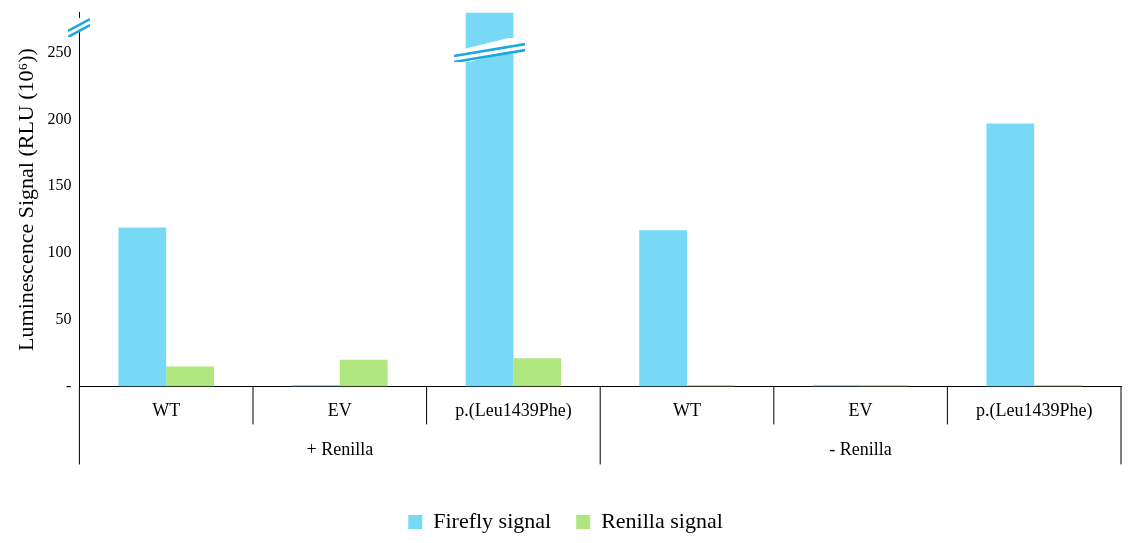 This screenshot has width=1131, height=543. Describe the element at coordinates (59, 252) in the screenshot. I see `y-tick-label: 100` at that location.